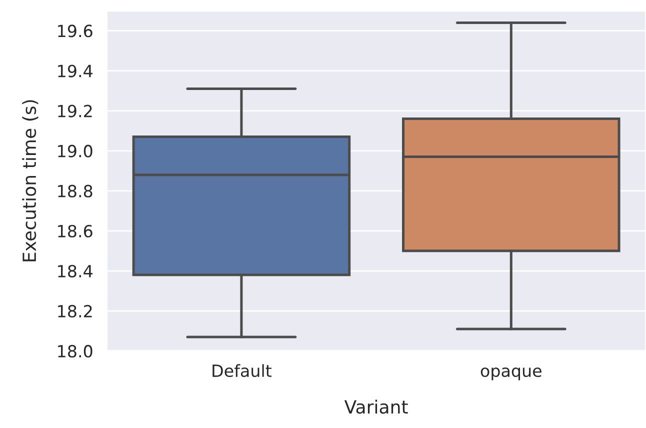  I want to click on y-tick-label: 19.4, so click(75, 71).